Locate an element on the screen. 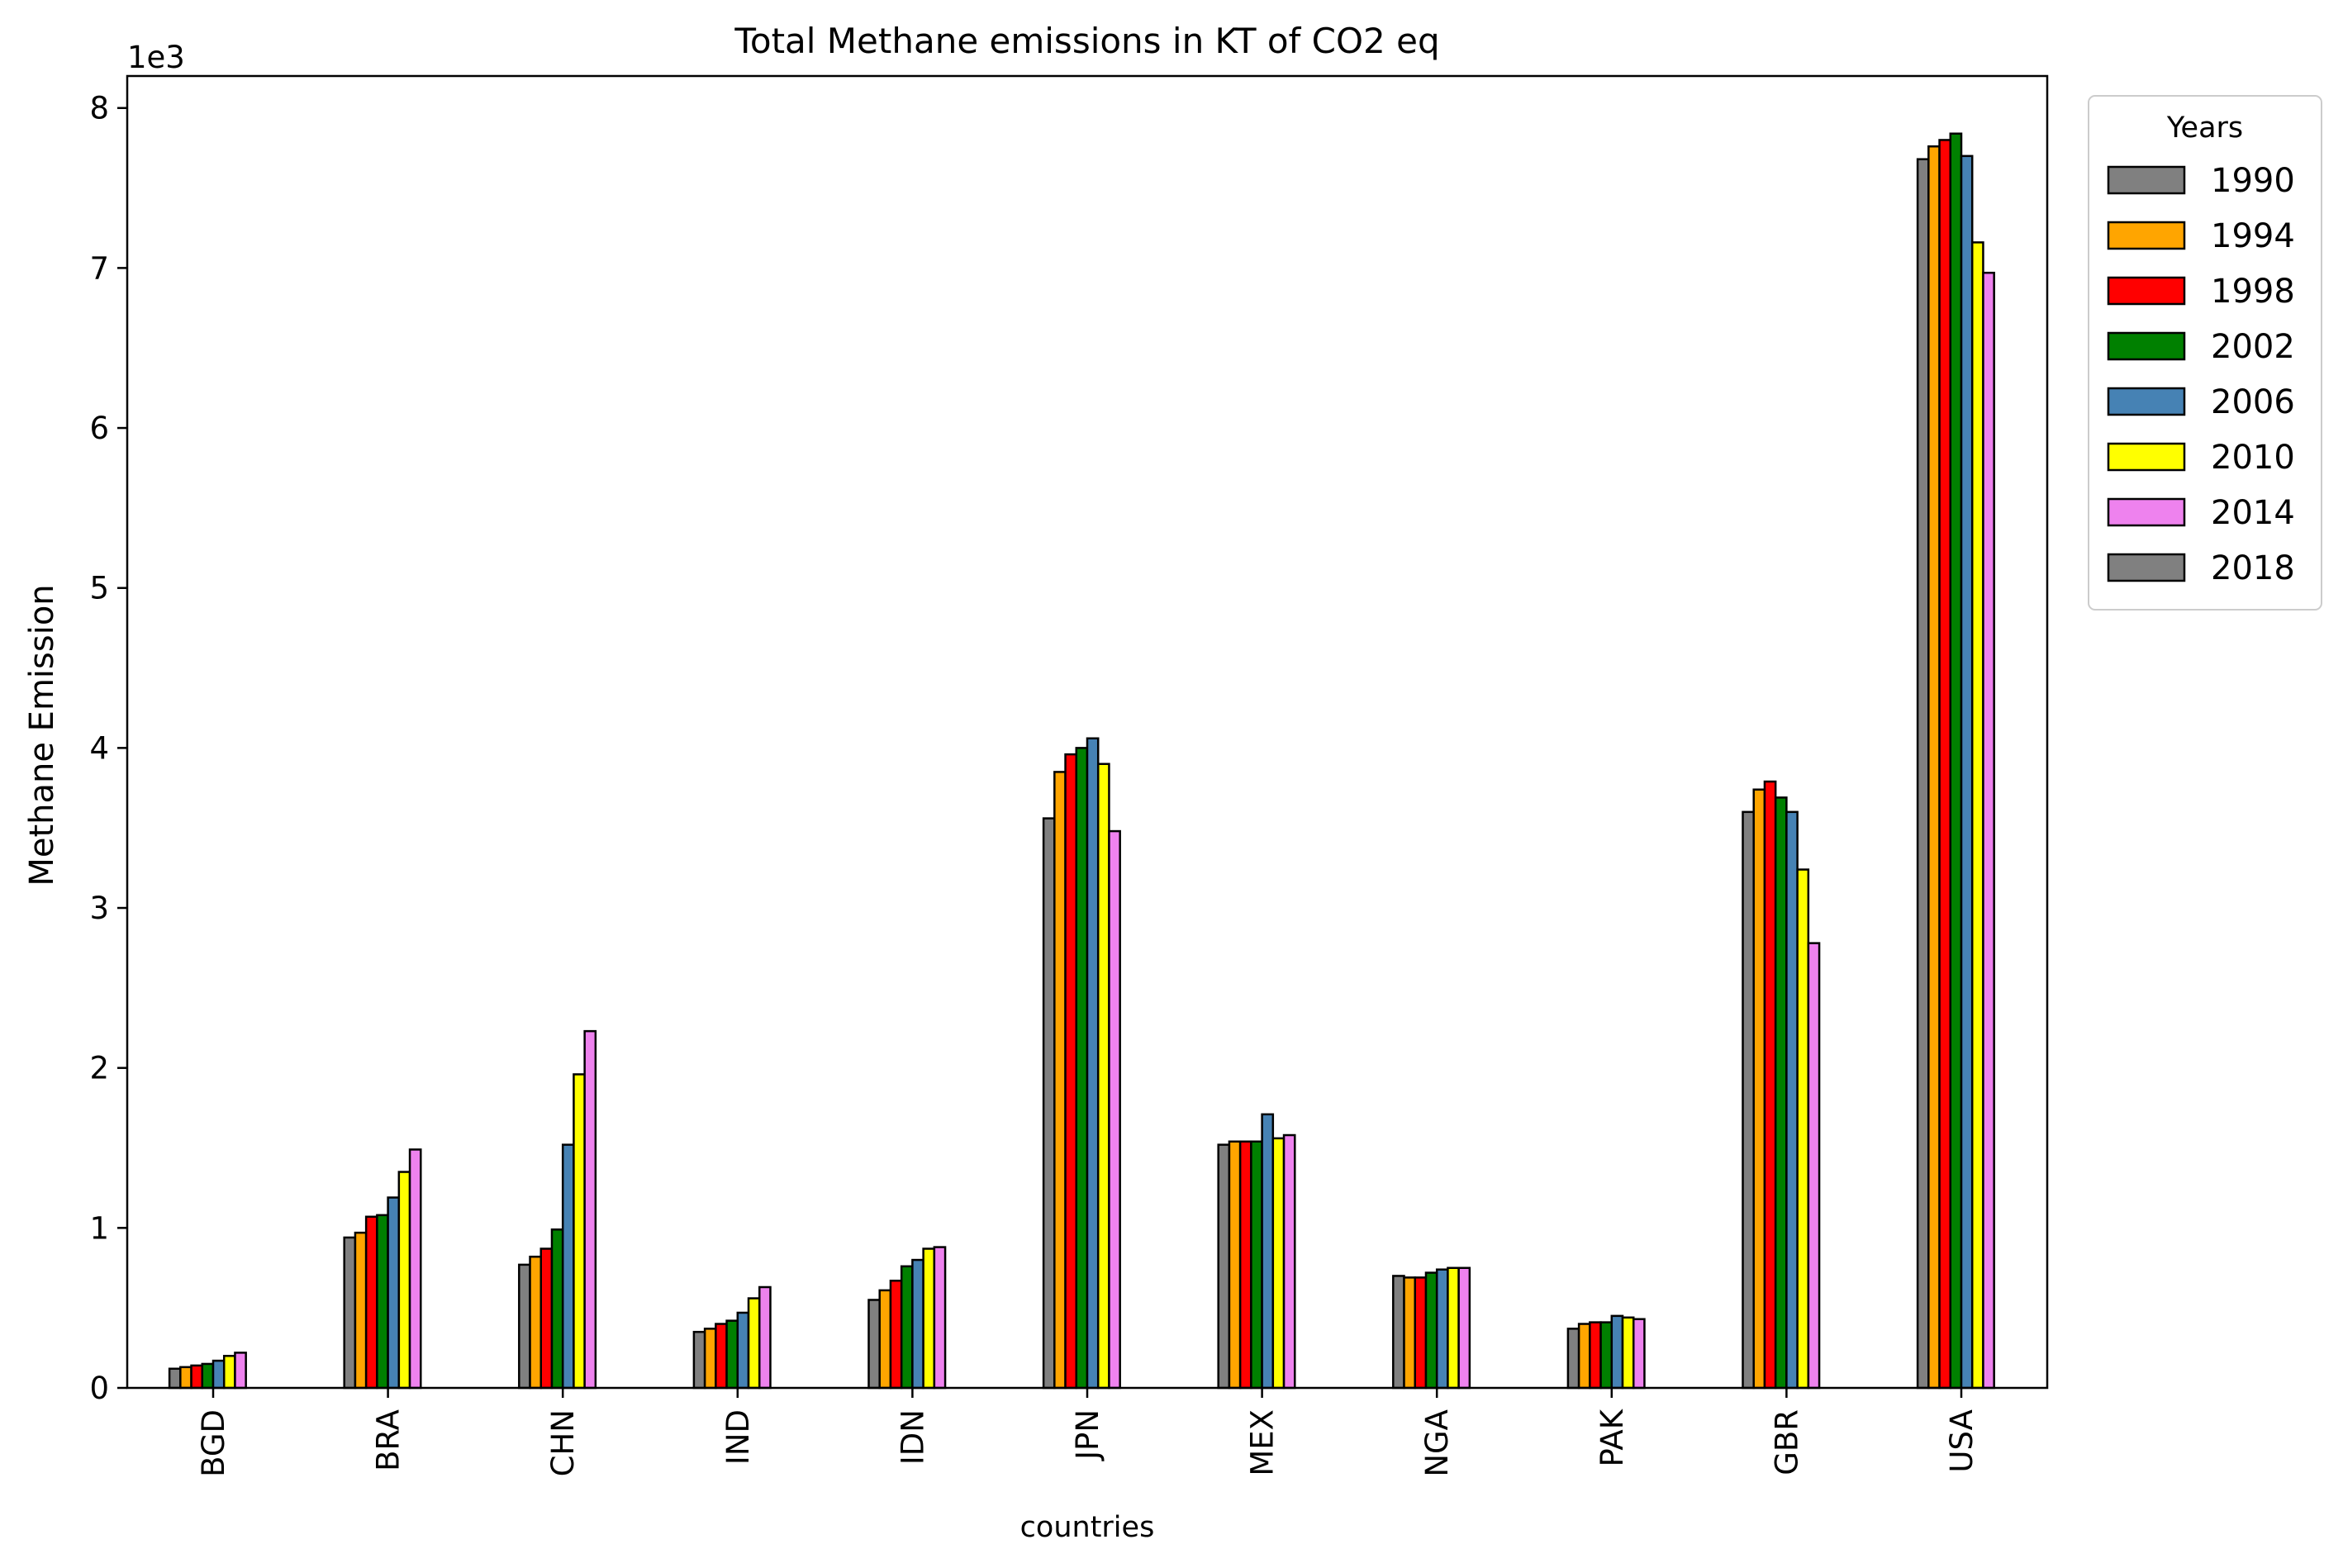 The height and width of the screenshot is (1568, 2343). x-tick-label-chn: CHN is located at coordinates (563, 1443).